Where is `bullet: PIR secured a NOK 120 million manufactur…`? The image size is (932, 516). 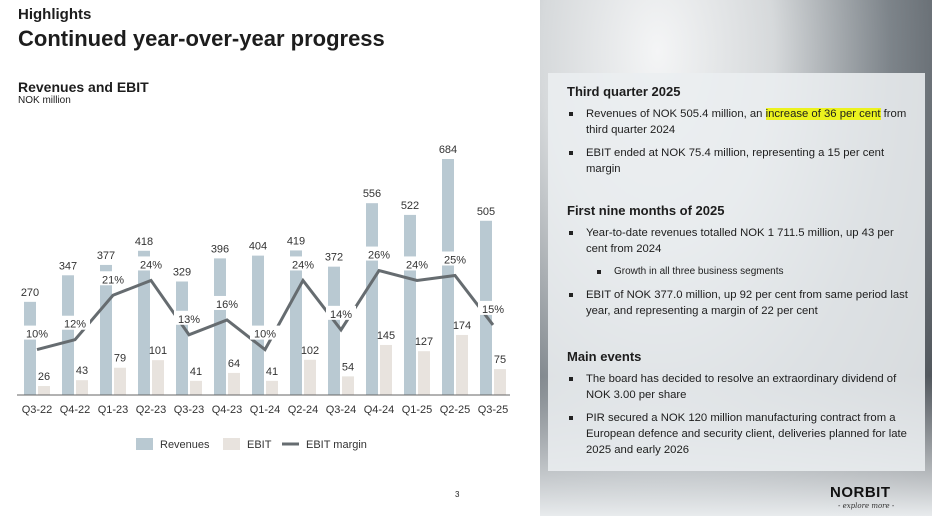 bullet: PIR secured a NOK 120 million manufactur… is located at coordinates (742, 434).